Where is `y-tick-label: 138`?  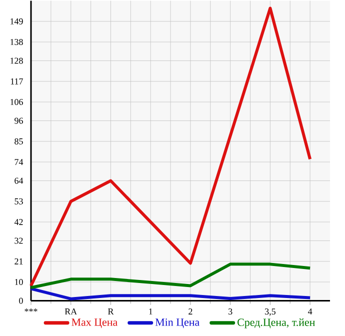
y-tick-label: 138 is located at coordinates (16, 42).